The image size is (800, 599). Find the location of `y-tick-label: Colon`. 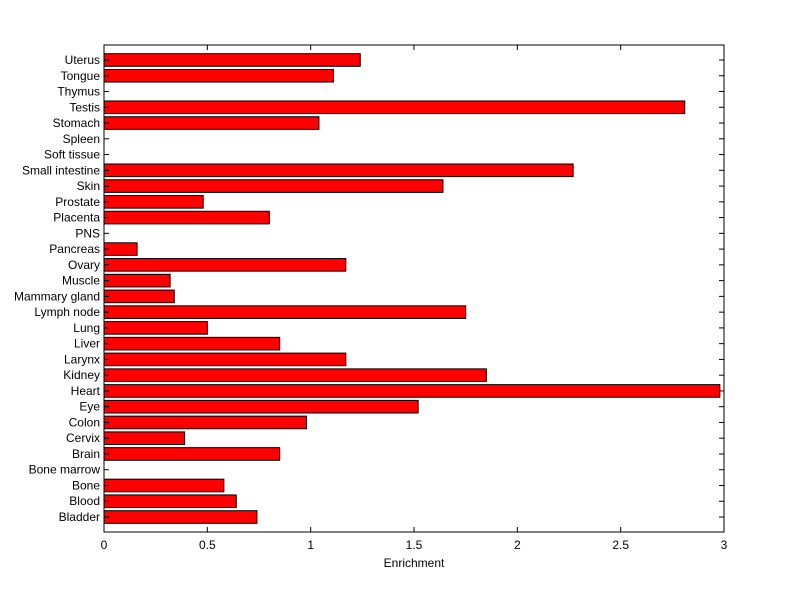

y-tick-label: Colon is located at coordinates (84, 422).